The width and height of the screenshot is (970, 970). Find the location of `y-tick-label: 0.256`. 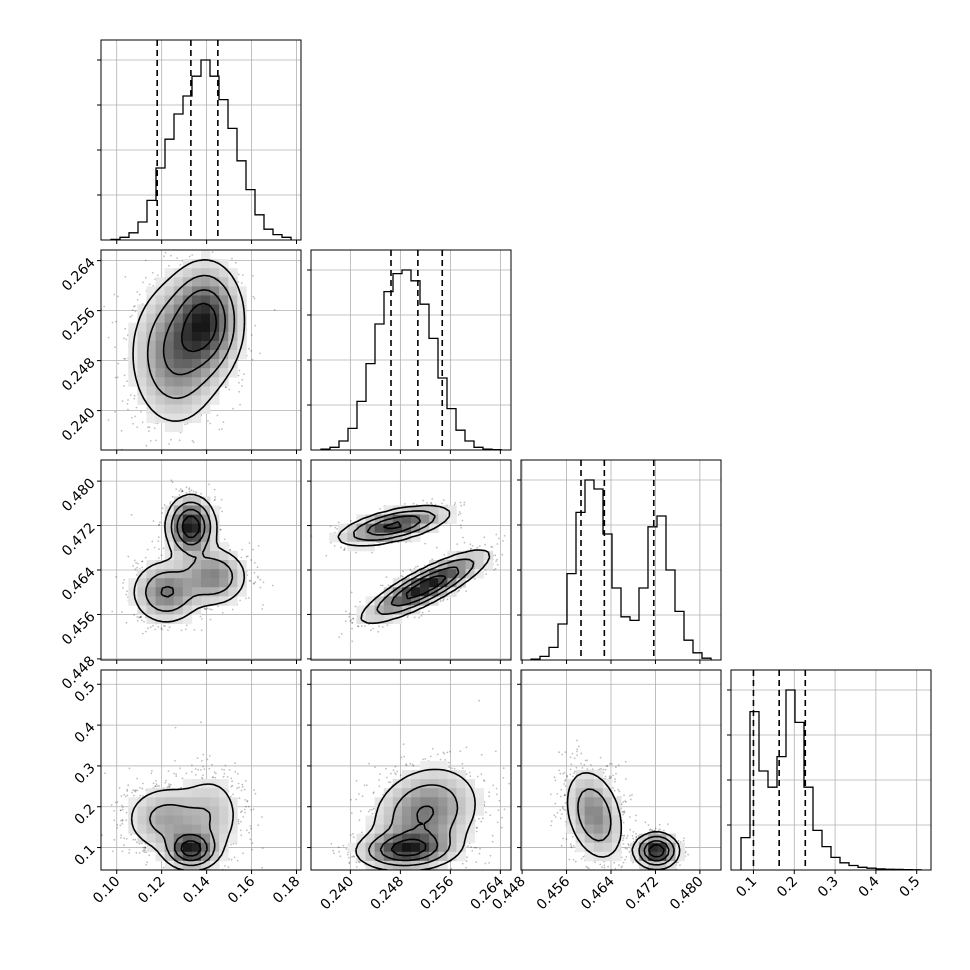

y-tick-label: 0.256 is located at coordinates (79, 325).